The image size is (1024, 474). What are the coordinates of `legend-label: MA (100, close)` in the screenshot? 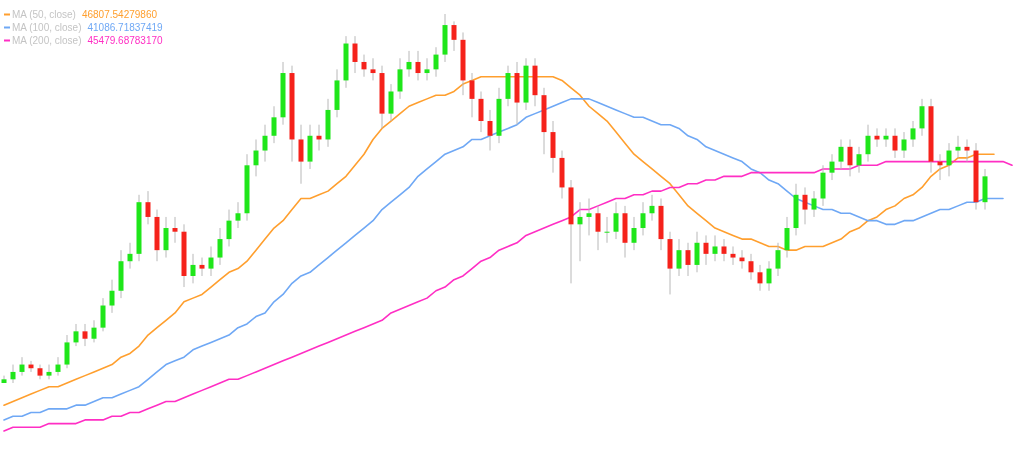 It's located at (47, 27).